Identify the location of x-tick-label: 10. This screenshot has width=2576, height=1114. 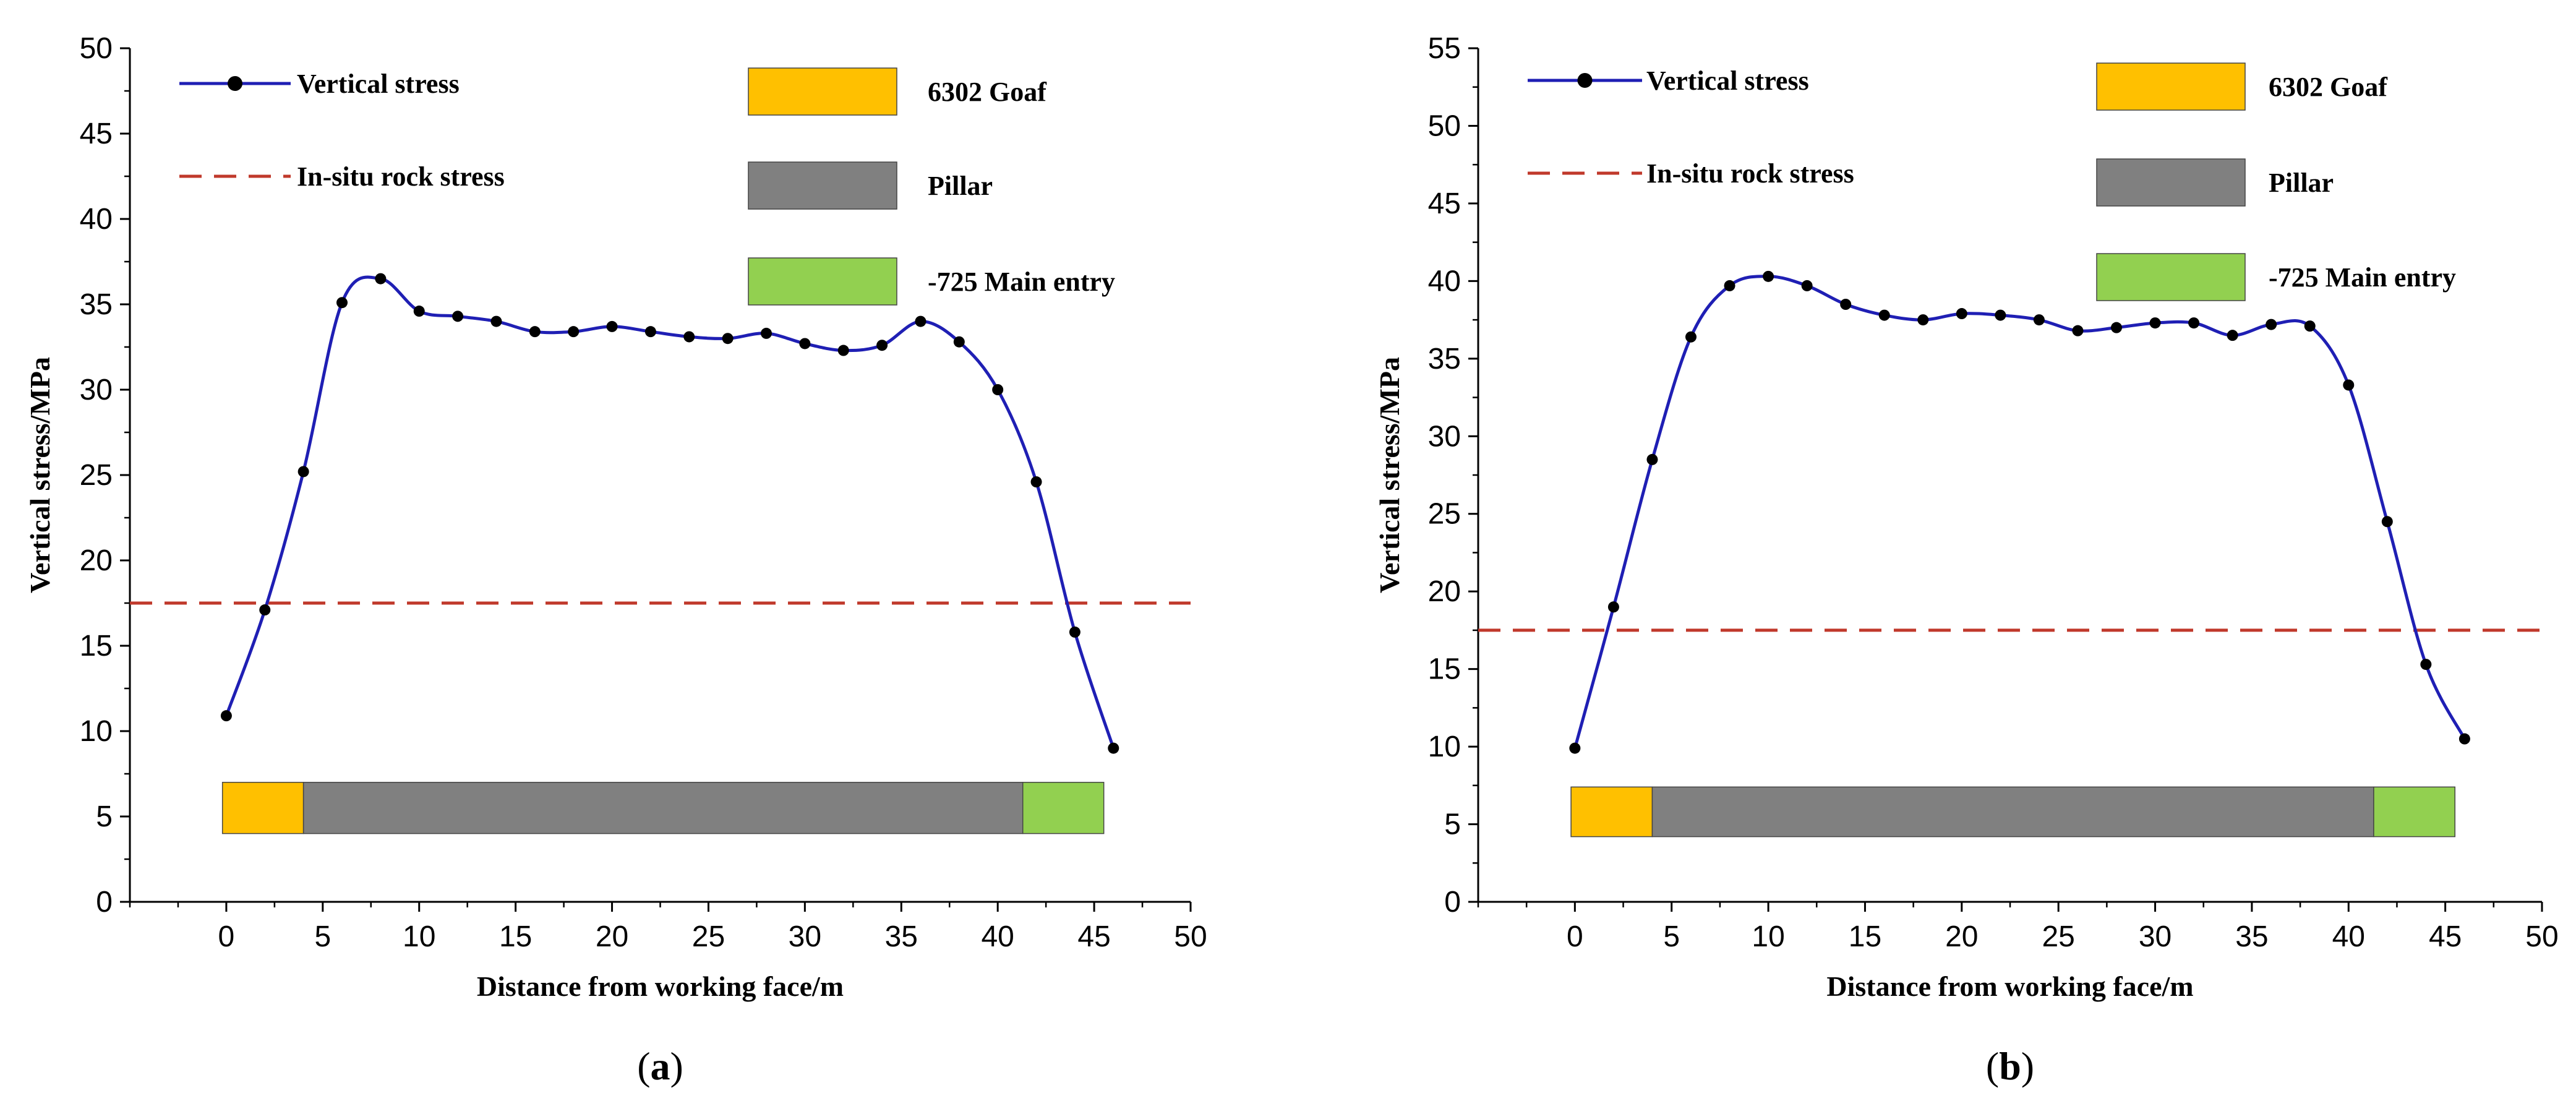
(1768, 936).